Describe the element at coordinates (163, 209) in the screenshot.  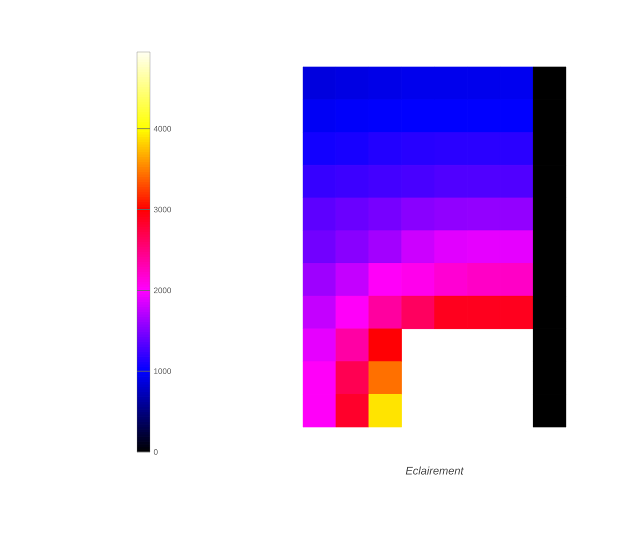
I see `color-bar-label: 3000` at that location.